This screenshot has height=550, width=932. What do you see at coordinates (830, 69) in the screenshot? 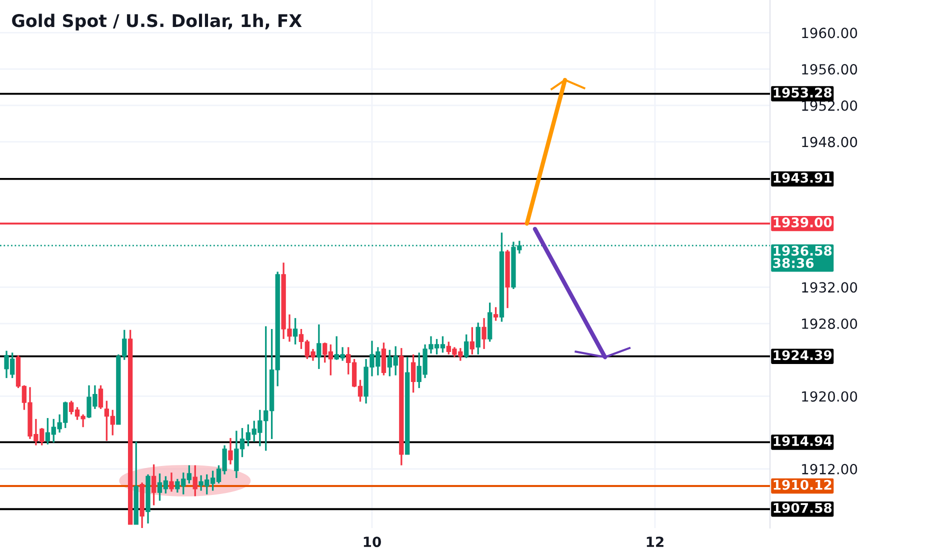
I see `y-tick-label: 1956.00` at bounding box center [830, 69].